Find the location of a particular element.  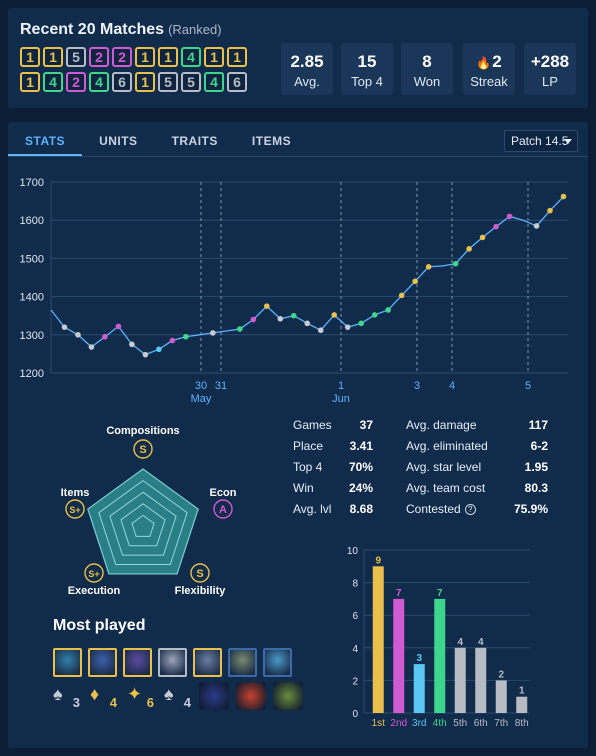

placement-chip: 6 is located at coordinates (237, 82).